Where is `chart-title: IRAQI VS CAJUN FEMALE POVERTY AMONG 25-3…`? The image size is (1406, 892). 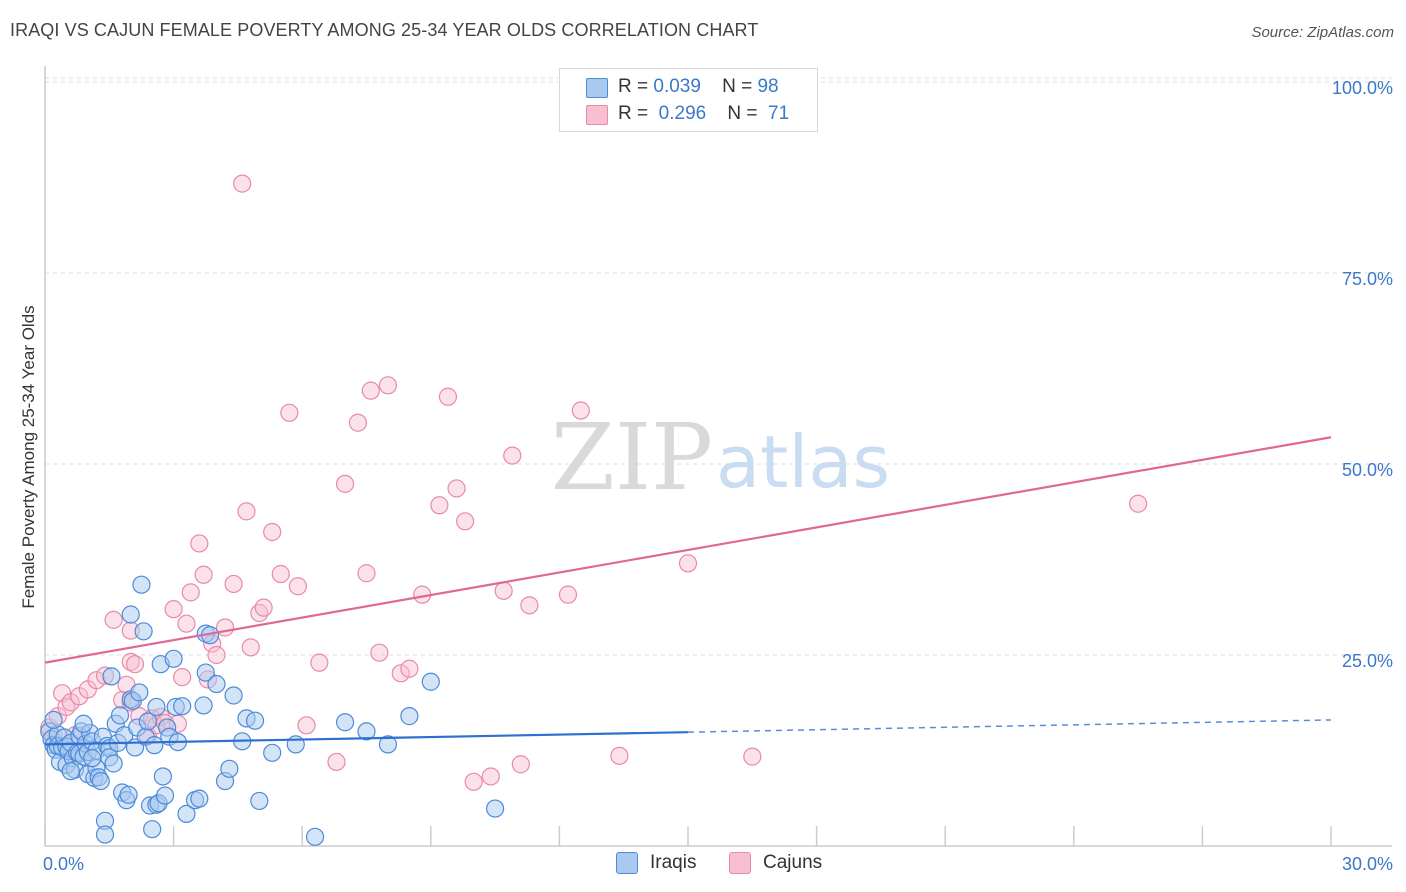
chart-title: IRAQI VS CAJUN FEMALE POVERTY AMONG 25-3… is located at coordinates (384, 30).